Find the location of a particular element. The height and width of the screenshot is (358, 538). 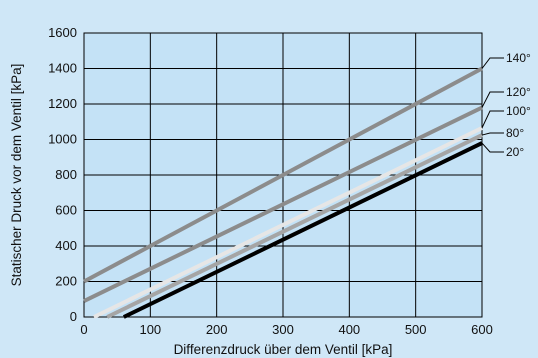

series-label: 20° is located at coordinates (515, 152).